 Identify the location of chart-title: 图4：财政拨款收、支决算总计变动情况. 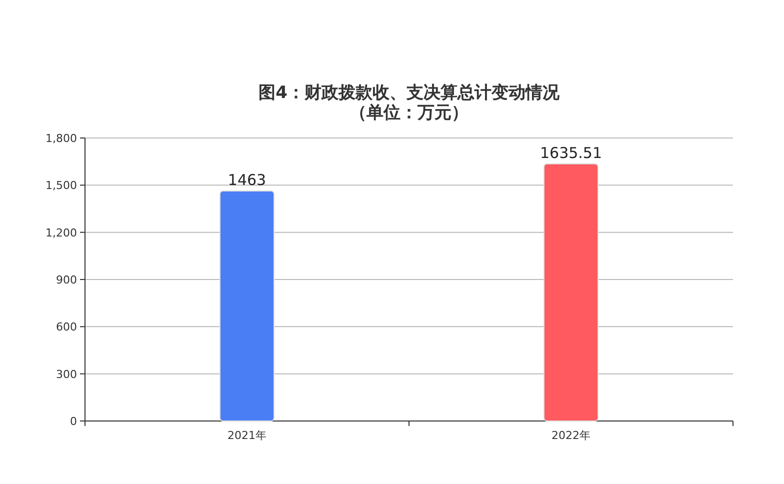
(409, 93).